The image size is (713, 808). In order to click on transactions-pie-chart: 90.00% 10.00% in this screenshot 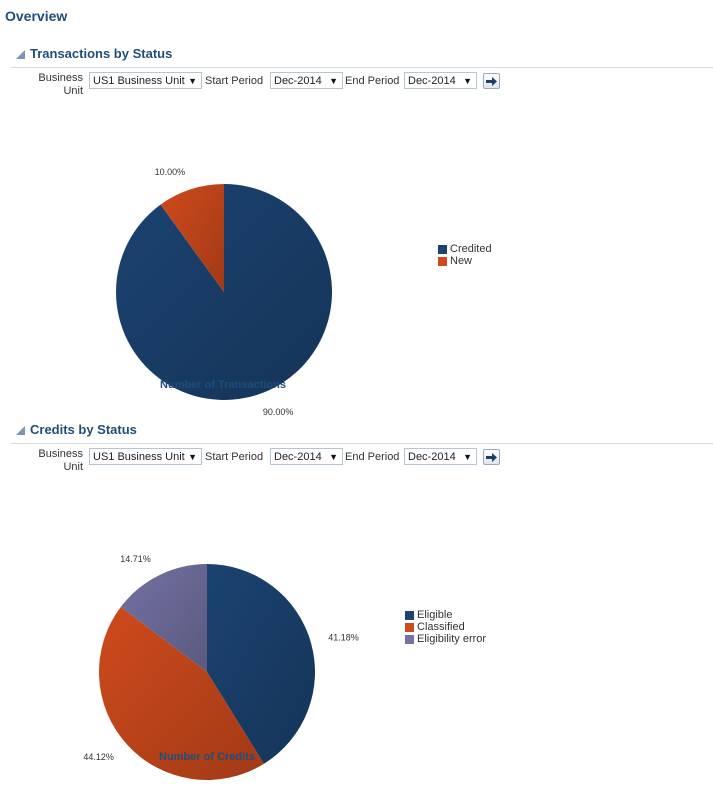, I will do `click(224, 292)`.